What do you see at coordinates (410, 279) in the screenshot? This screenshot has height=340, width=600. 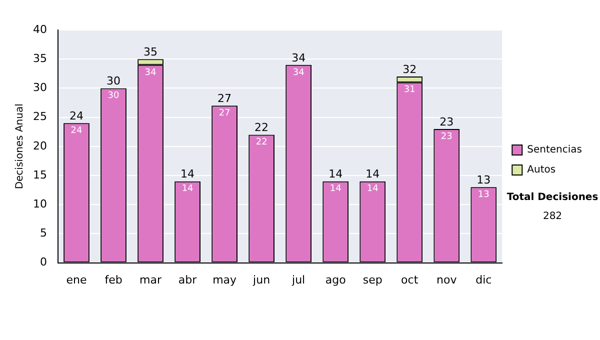 I see `x-tick-label: oct` at bounding box center [410, 279].